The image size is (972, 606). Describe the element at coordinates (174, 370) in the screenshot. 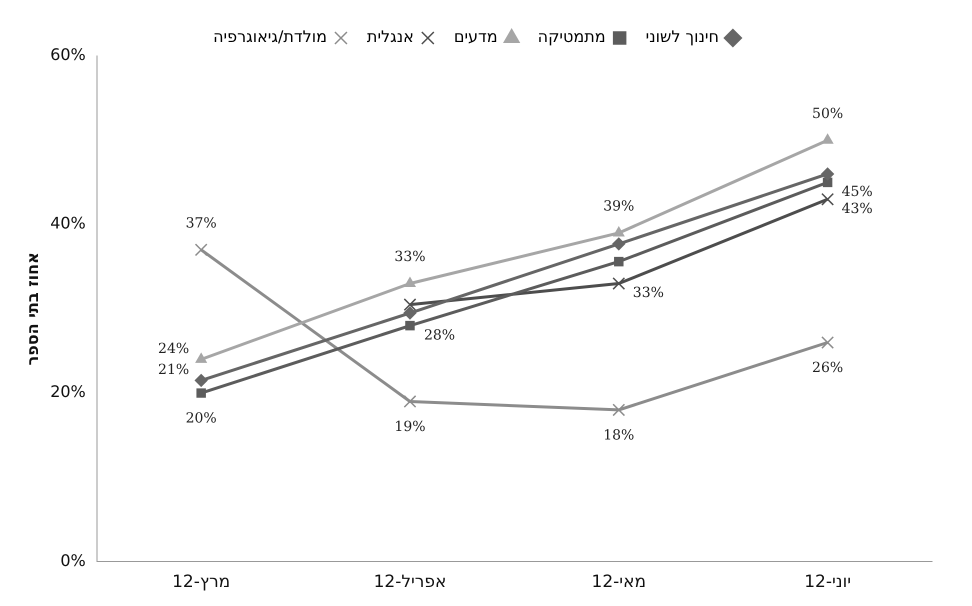

I see `data-label: 21%` at that location.